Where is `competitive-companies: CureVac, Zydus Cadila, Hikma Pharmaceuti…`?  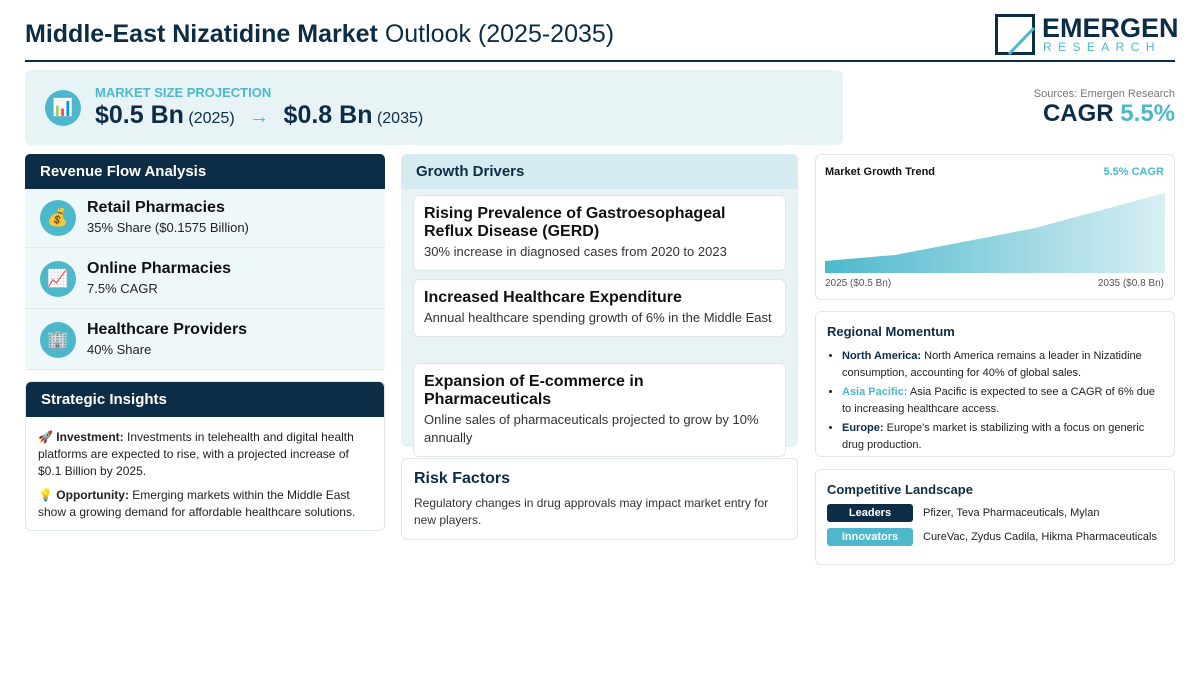 competitive-companies: CureVac, Zydus Cadila, Hikma Pharmaceuti… is located at coordinates (1040, 537).